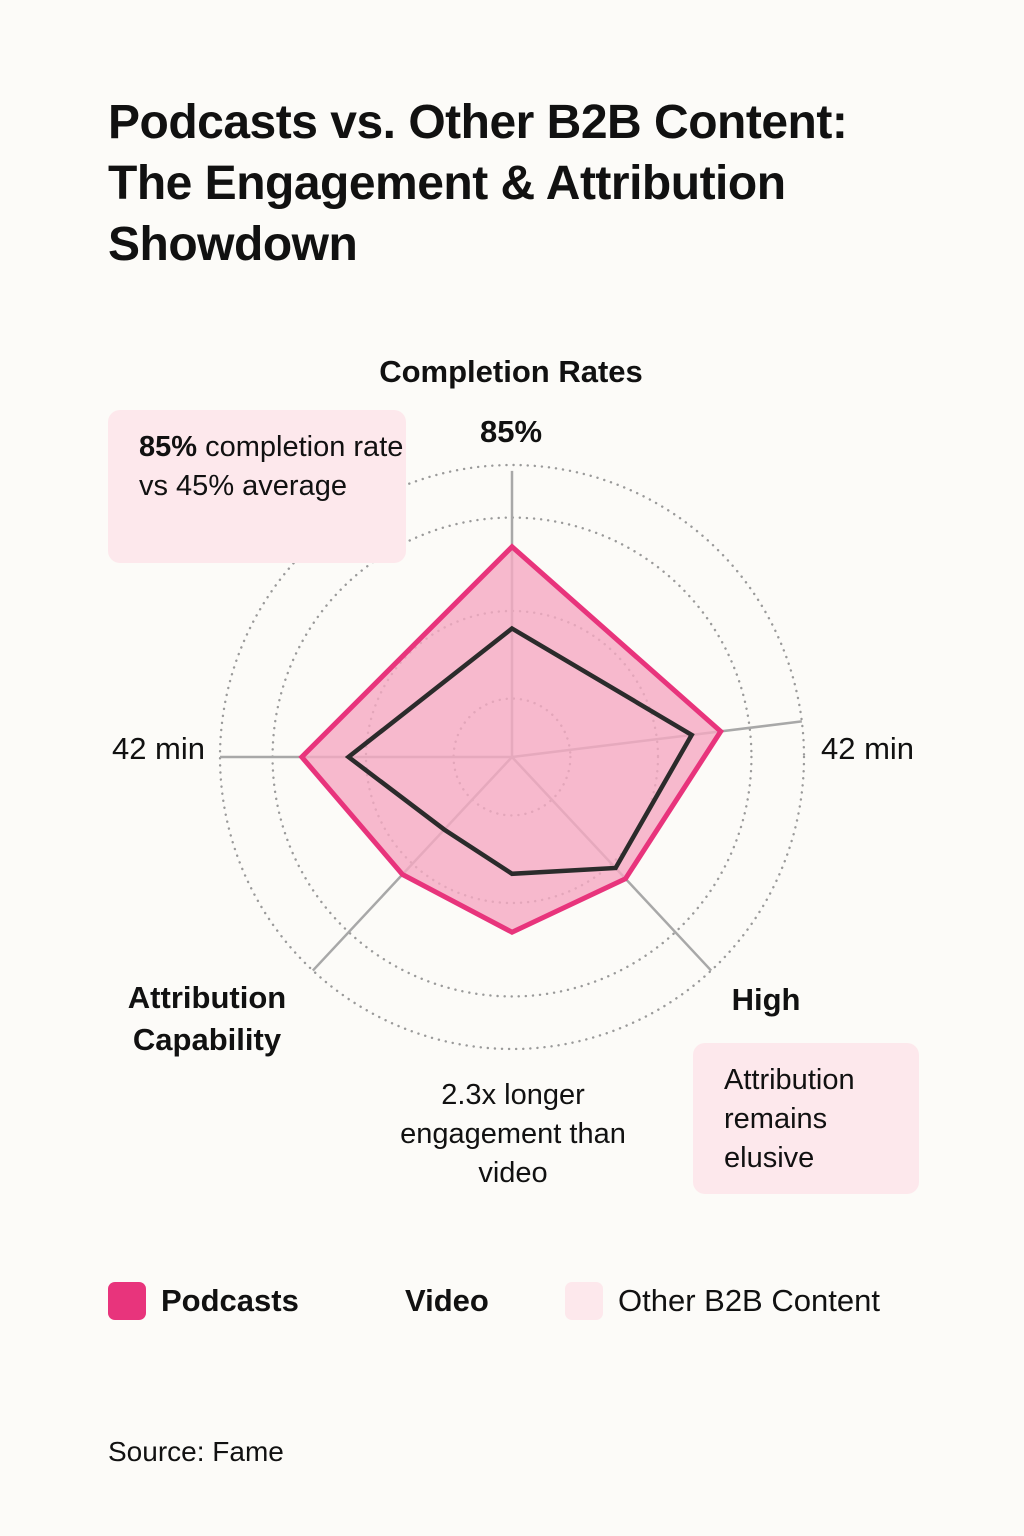 This screenshot has width=1024, height=1536. I want to click on radar-series, so click(511, 739).